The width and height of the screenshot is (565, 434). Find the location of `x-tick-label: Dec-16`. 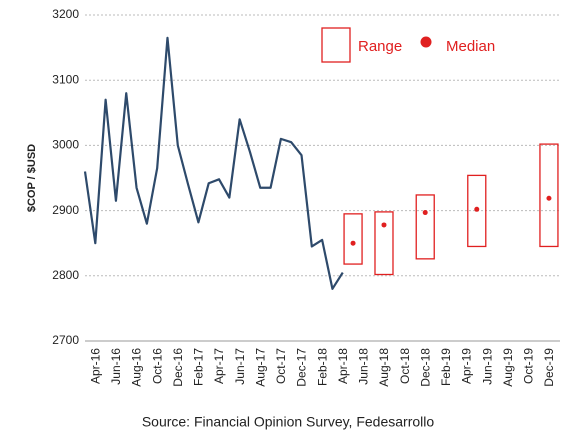

x-tick-label: Dec-16 is located at coordinates (178, 367).